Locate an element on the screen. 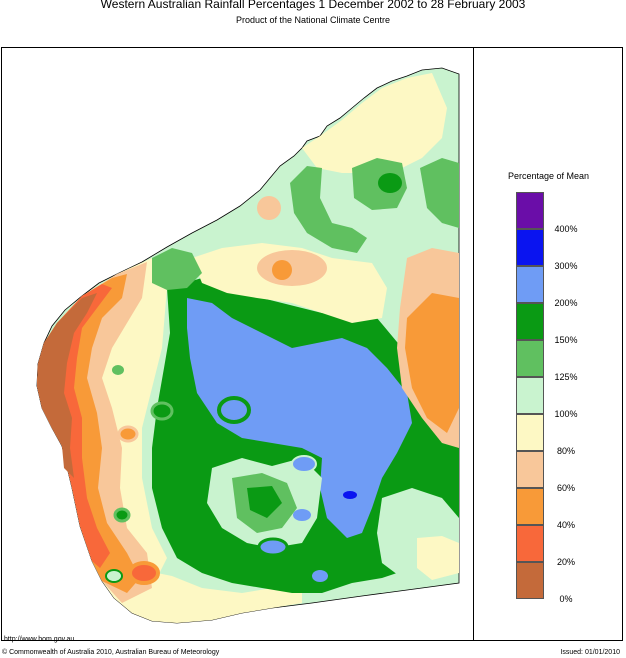  legend-label: 400% is located at coordinates (566, 229).